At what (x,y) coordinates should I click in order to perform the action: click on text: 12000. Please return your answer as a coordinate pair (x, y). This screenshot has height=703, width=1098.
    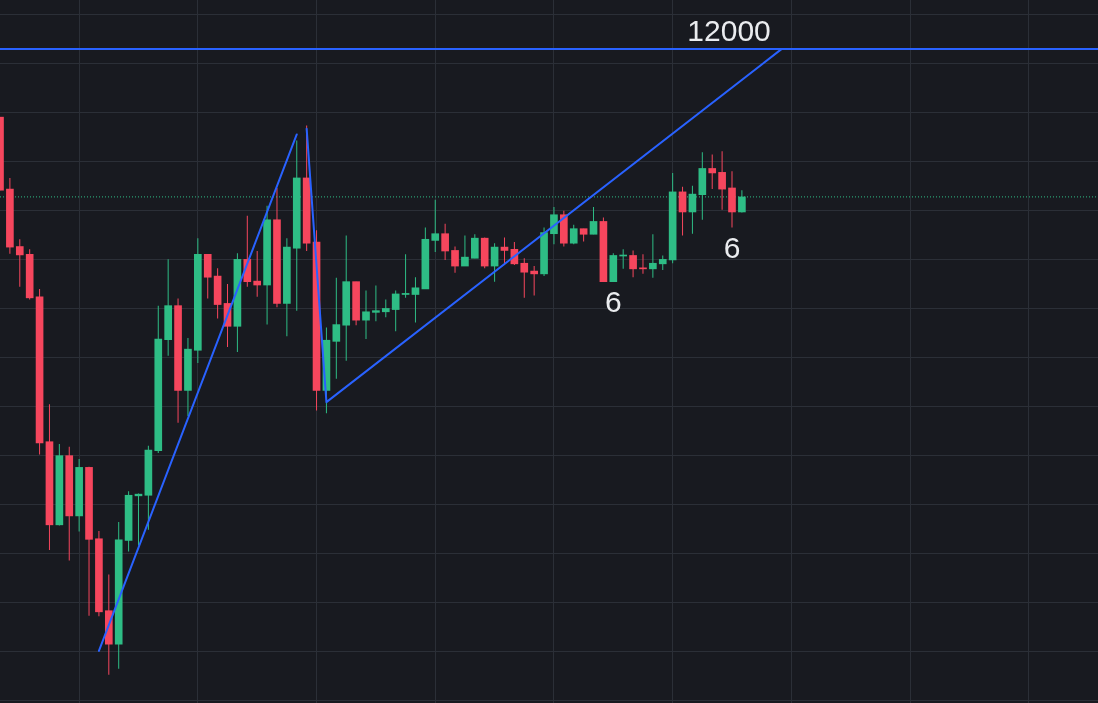
    Looking at the image, I should click on (729, 30).